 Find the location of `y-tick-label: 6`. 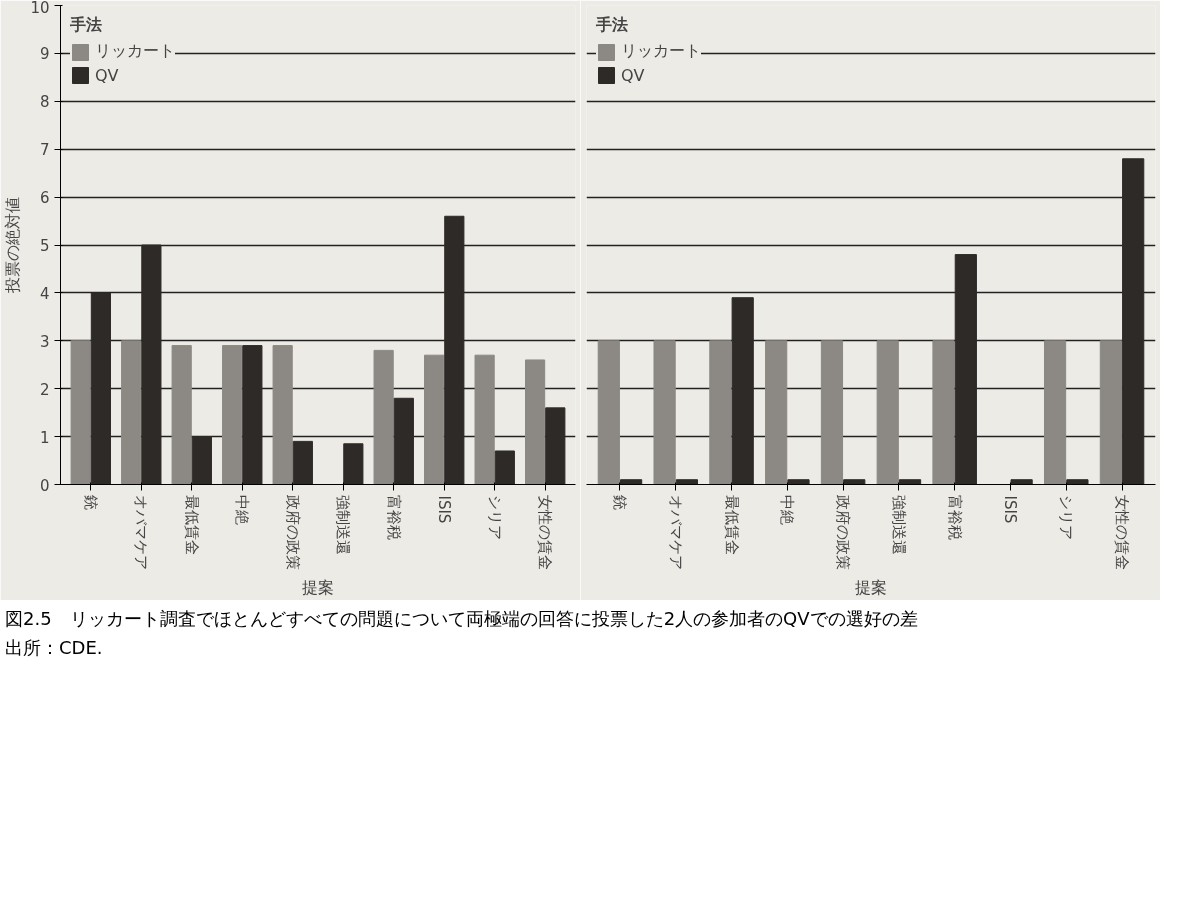

y-tick-label: 6 is located at coordinates (44, 198).